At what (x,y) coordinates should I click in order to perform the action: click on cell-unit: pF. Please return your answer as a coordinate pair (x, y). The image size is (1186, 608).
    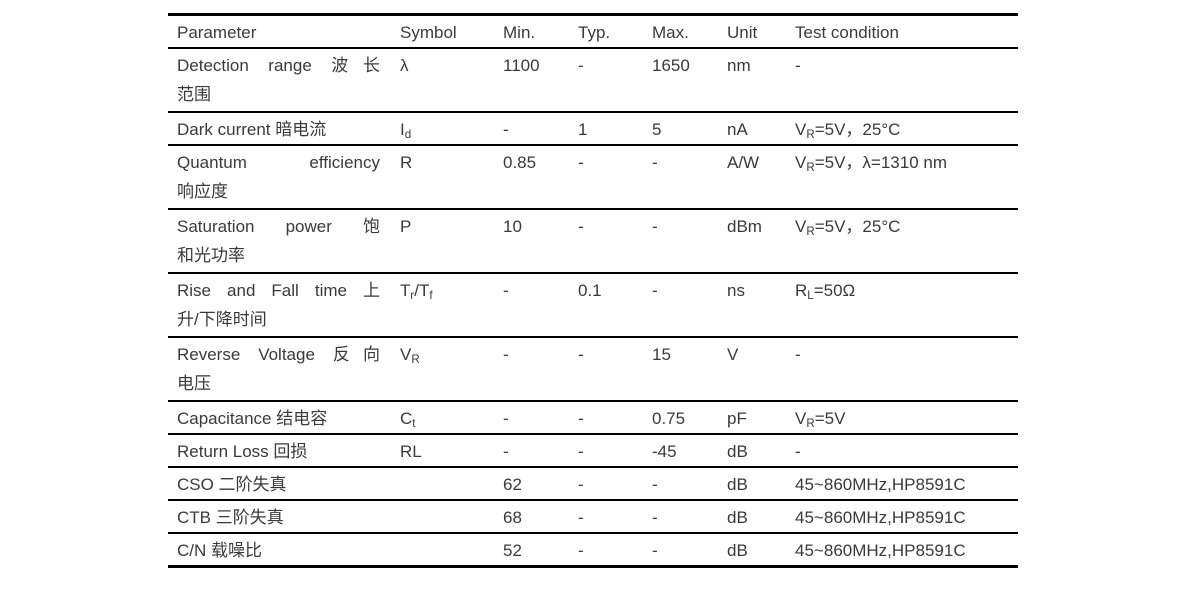
    Looking at the image, I should click on (737, 418).